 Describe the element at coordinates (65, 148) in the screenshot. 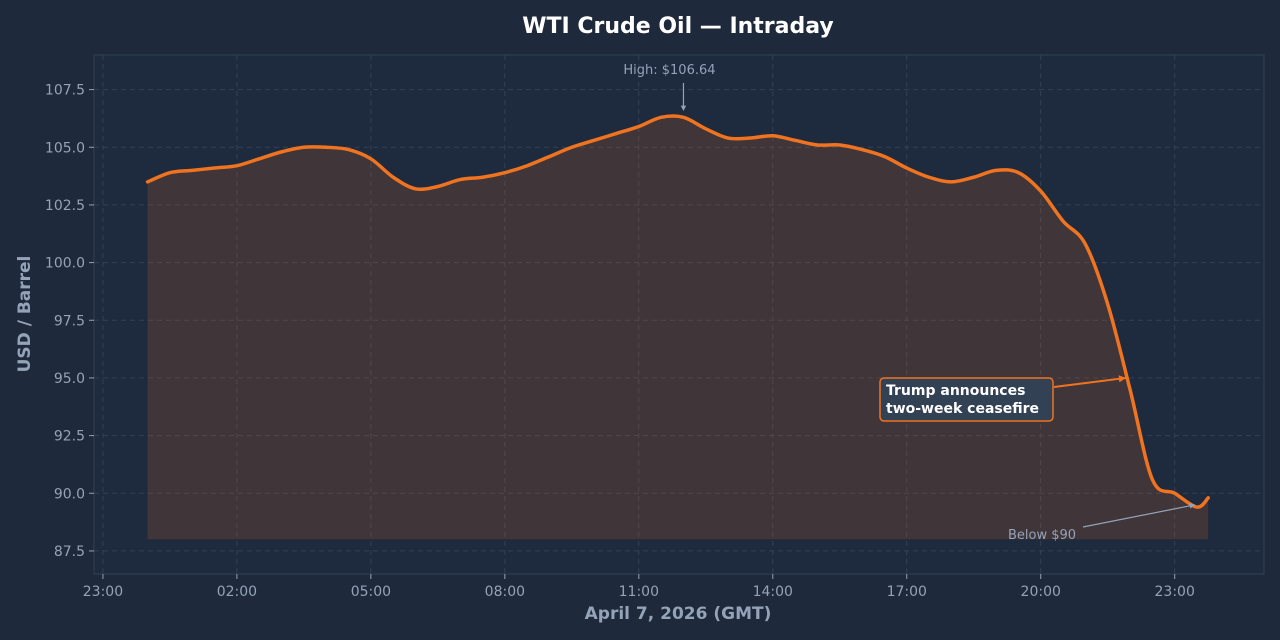

I see `y-tick-label: 105.0` at that location.